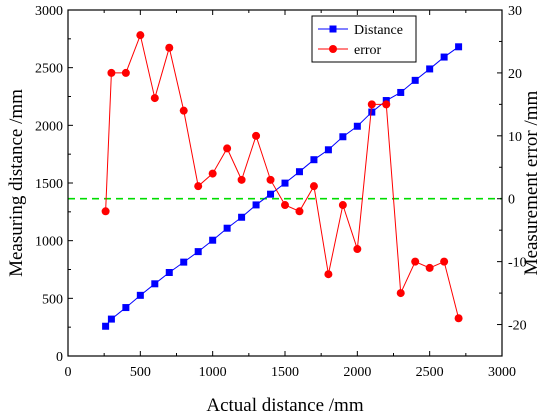 This screenshot has height=418, width=550. Describe the element at coordinates (515, 137) in the screenshot. I see `y-right-tick-label: 10` at that location.